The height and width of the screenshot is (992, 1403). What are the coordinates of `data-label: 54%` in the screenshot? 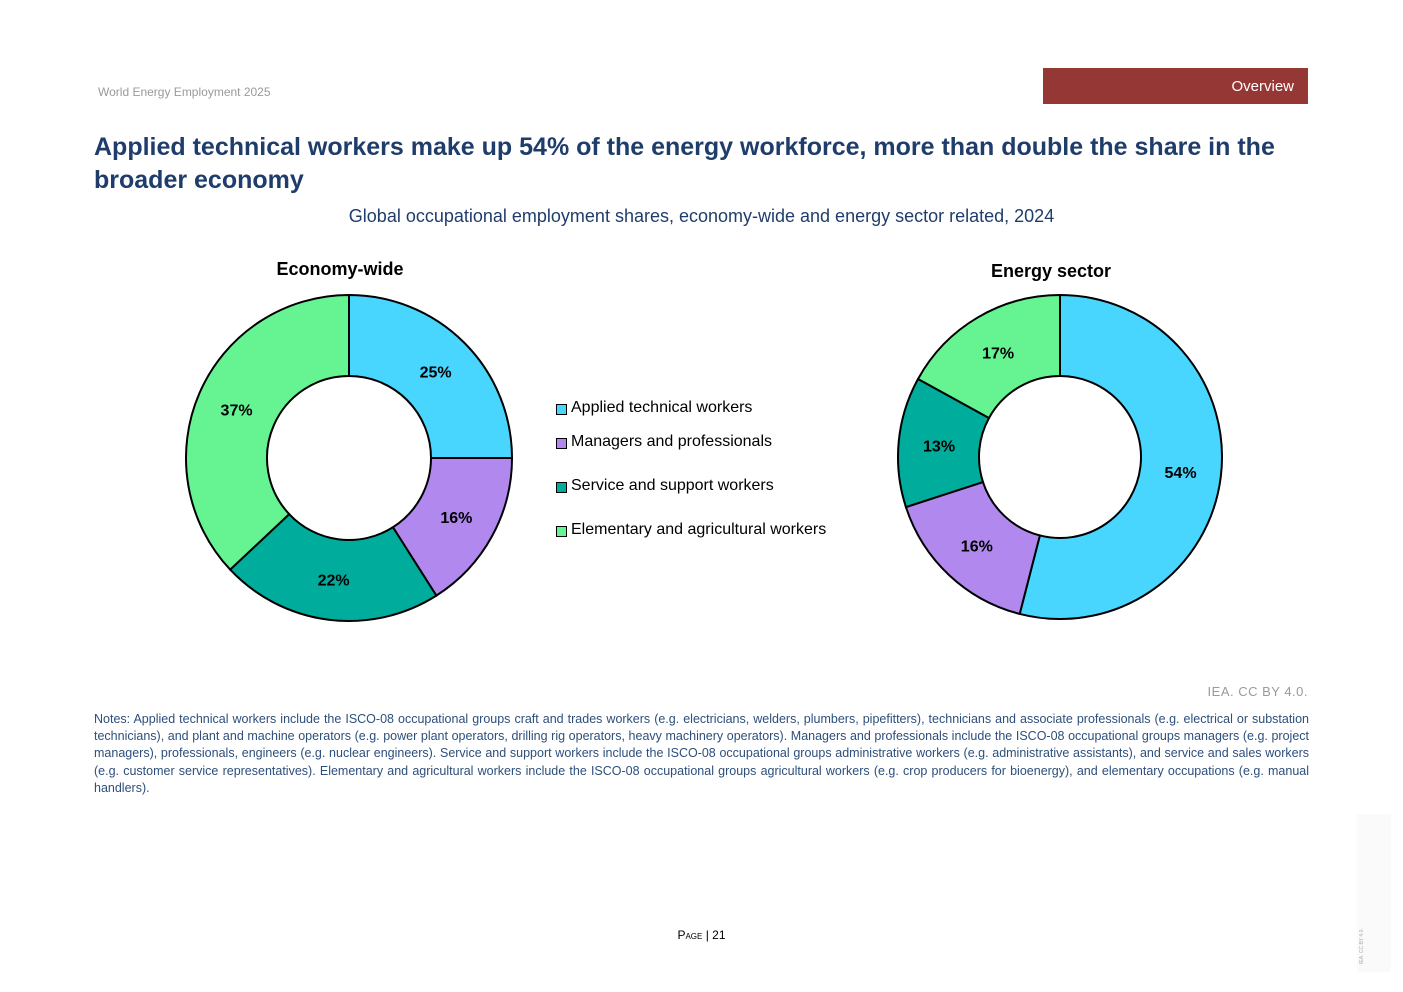 It's located at (1181, 473).